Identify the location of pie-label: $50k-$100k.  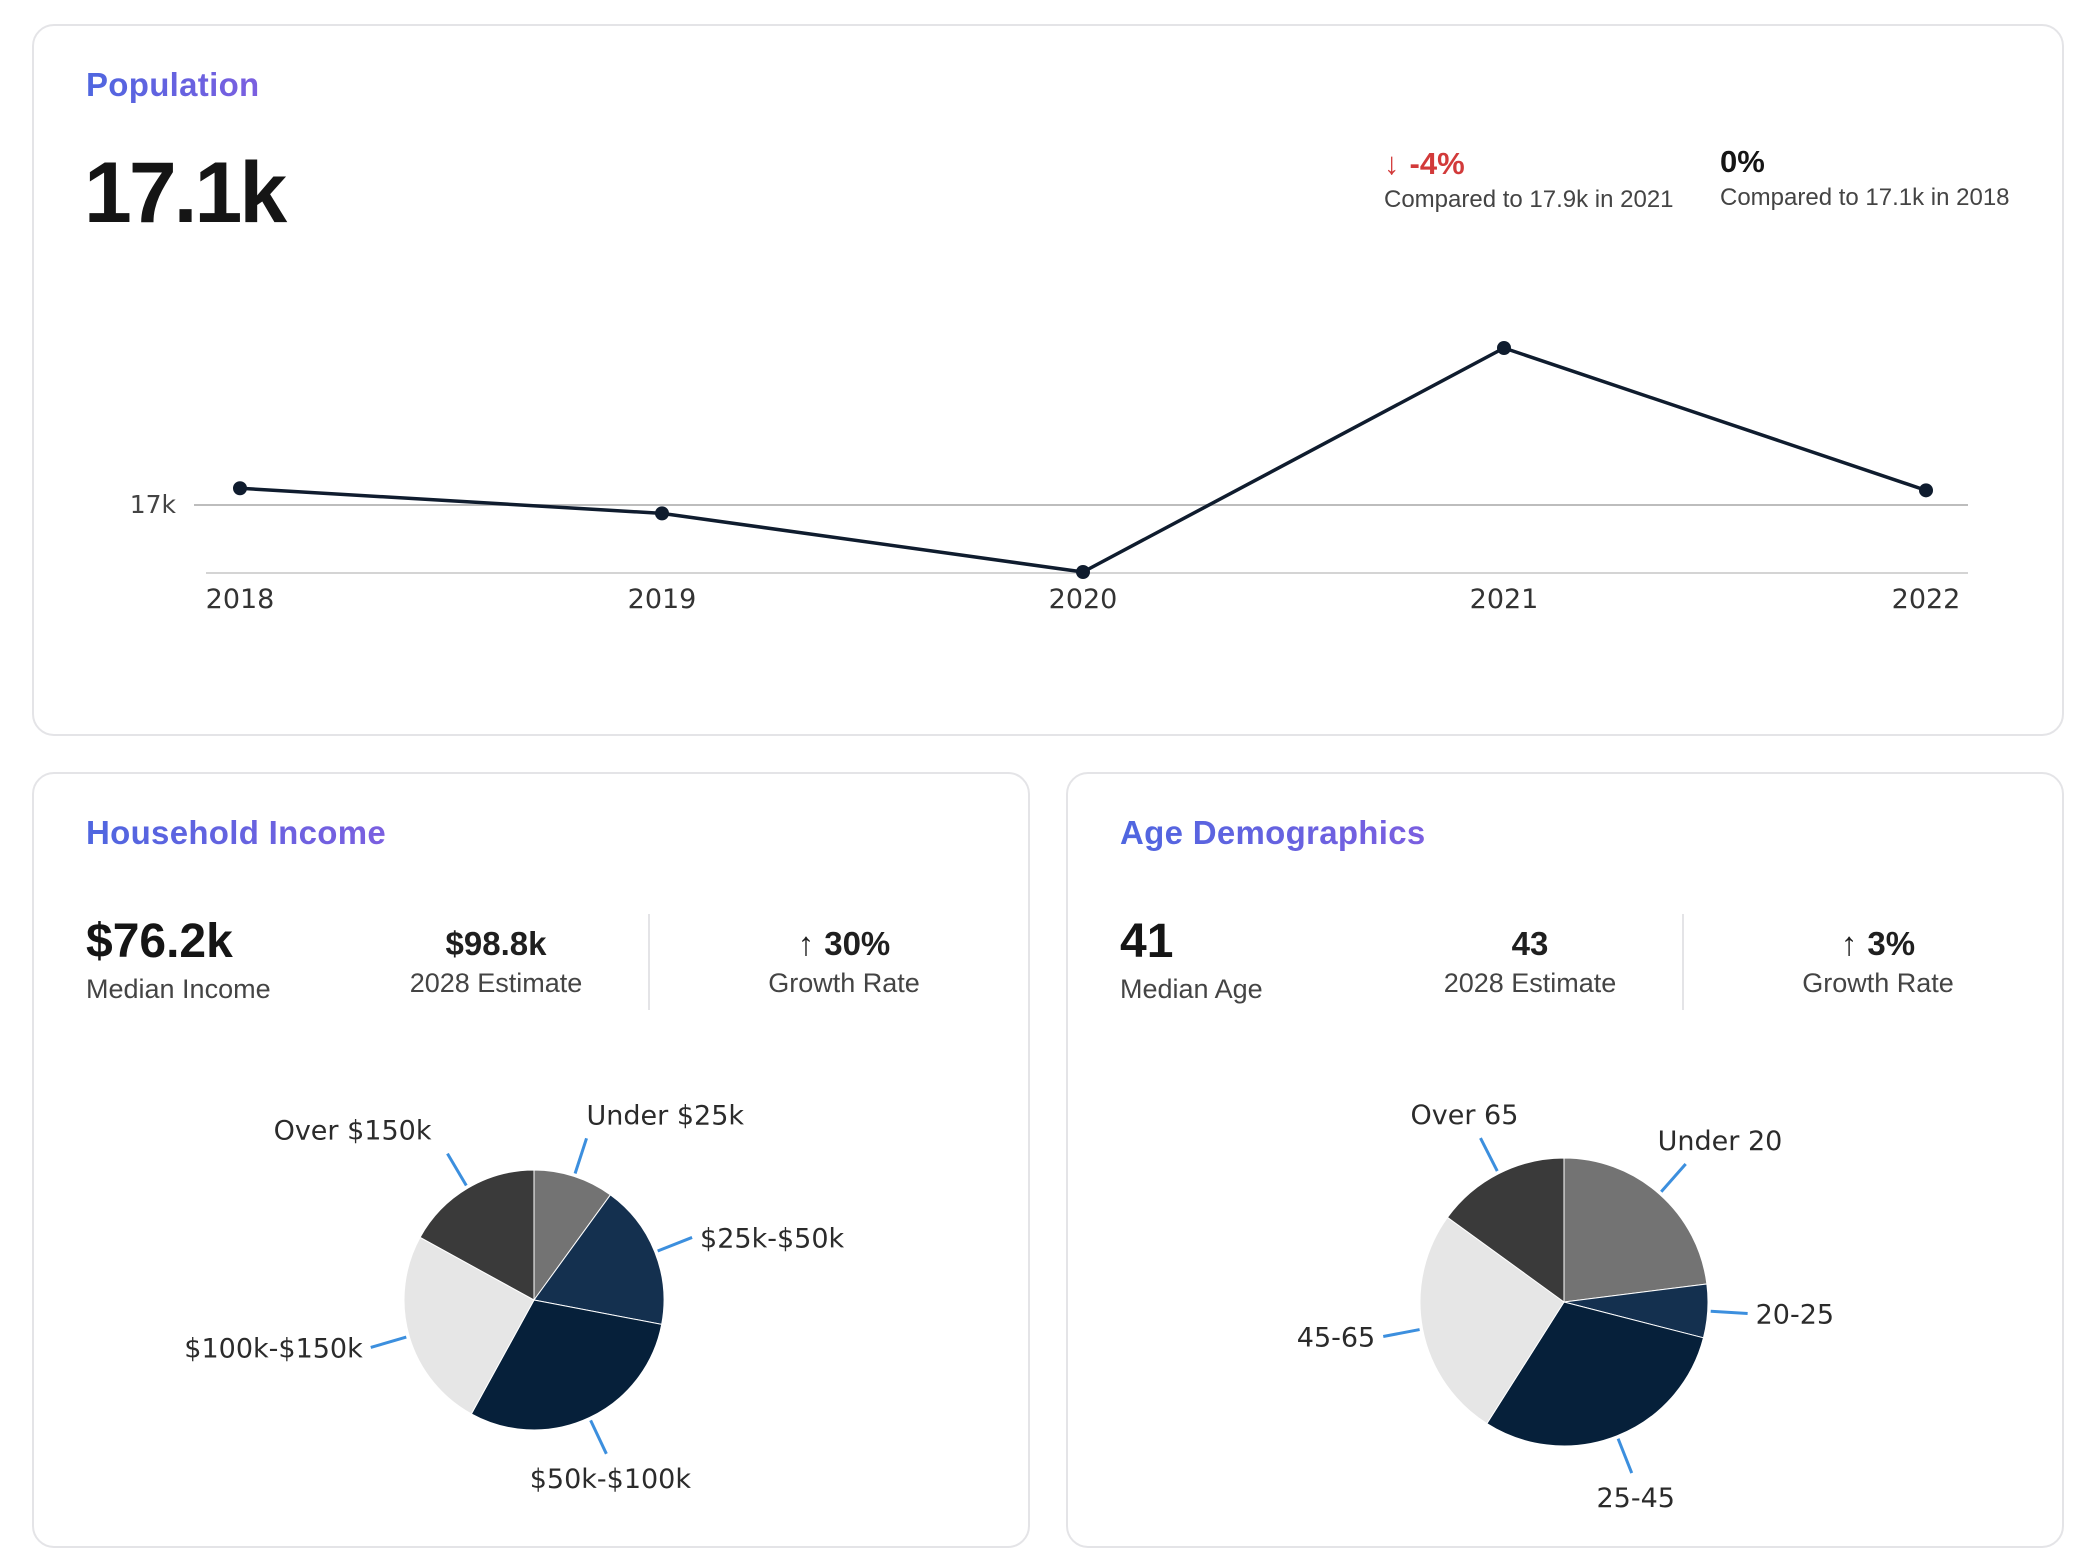
(611, 1479).